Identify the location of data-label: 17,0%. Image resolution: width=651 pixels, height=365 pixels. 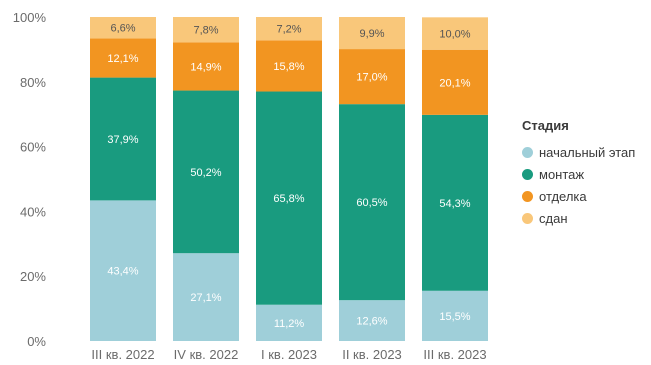
(371, 78).